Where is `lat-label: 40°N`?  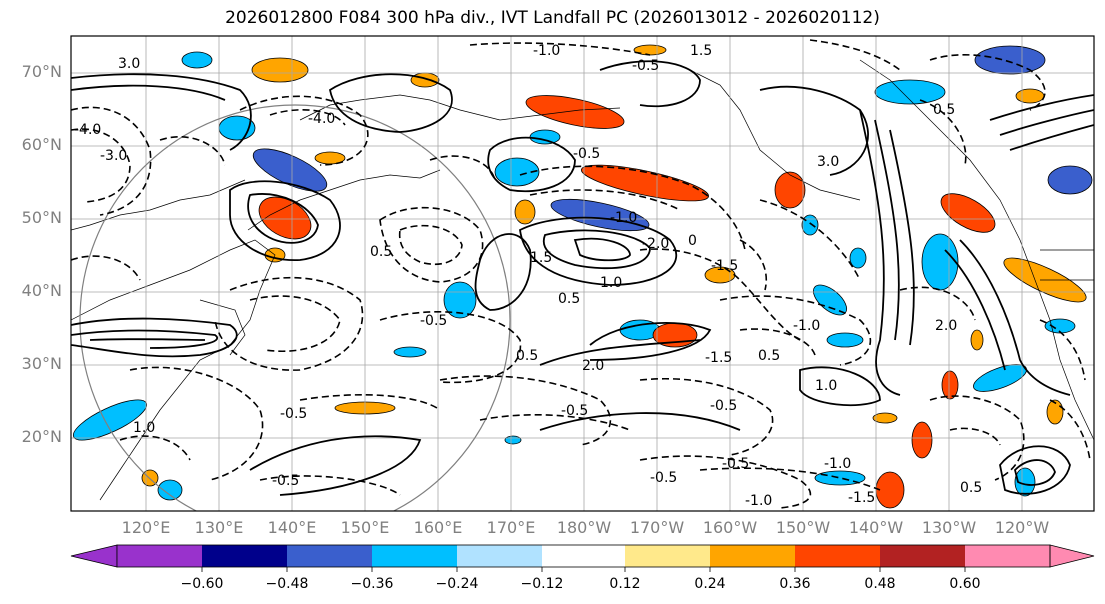 lat-label: 40°N is located at coordinates (41, 290).